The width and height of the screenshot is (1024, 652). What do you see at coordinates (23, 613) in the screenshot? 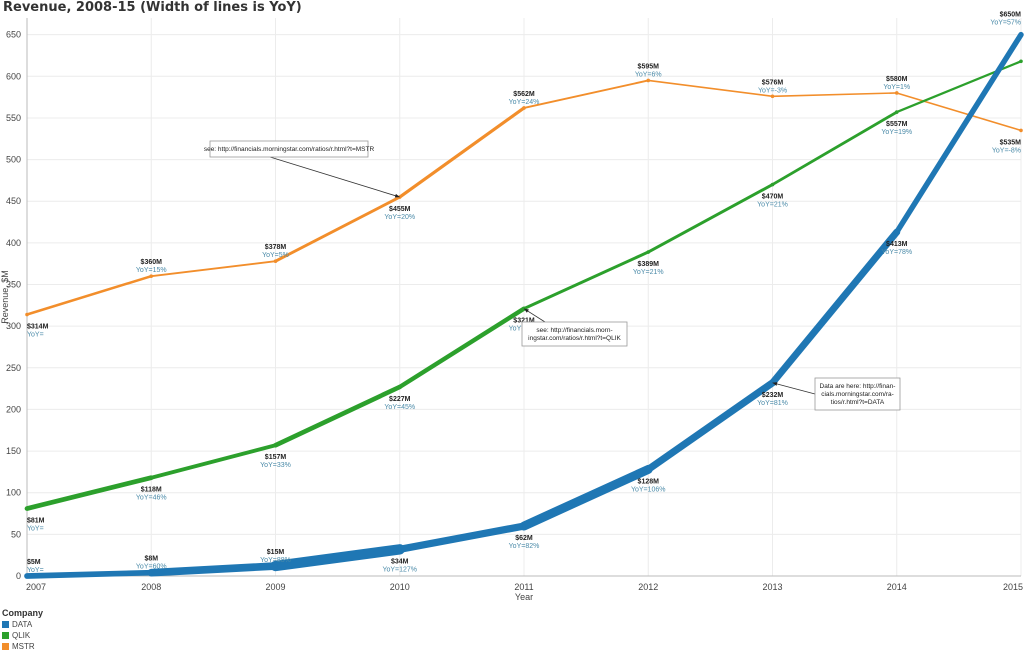
I see `legend-title: Company` at bounding box center [23, 613].